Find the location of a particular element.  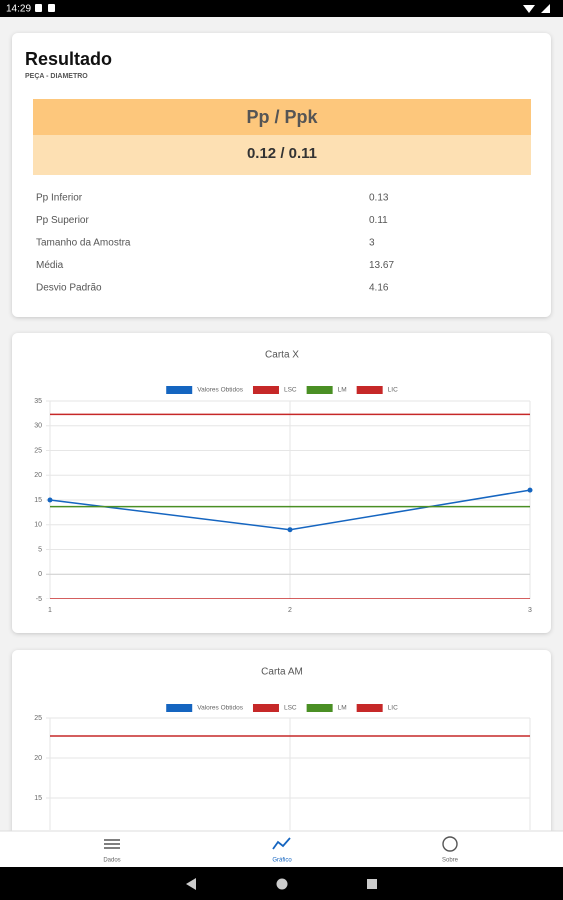

banner-value: 0.12 / 0.11 is located at coordinates (282, 153).